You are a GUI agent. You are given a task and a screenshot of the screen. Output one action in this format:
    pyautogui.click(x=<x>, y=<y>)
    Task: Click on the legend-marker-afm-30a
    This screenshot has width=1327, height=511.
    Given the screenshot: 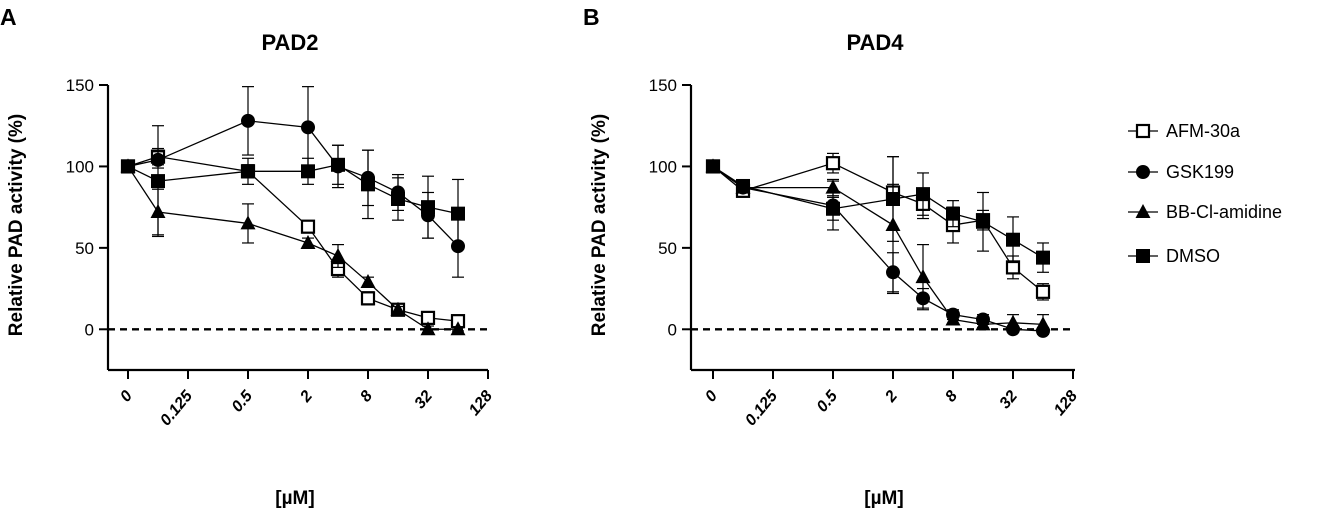 What is the action you would take?
    pyautogui.click(x=1143, y=131)
    